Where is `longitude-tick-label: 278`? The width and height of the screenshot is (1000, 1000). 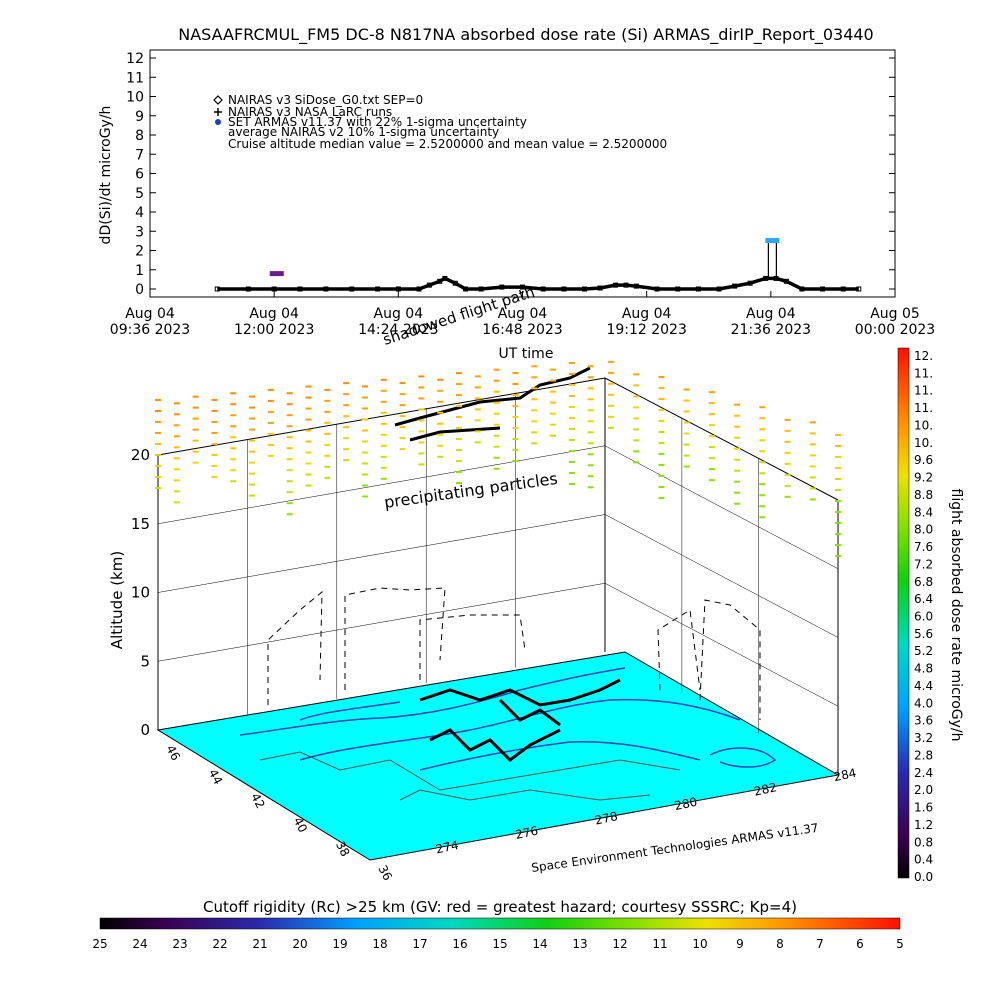
longitude-tick-label: 278 is located at coordinates (606, 818).